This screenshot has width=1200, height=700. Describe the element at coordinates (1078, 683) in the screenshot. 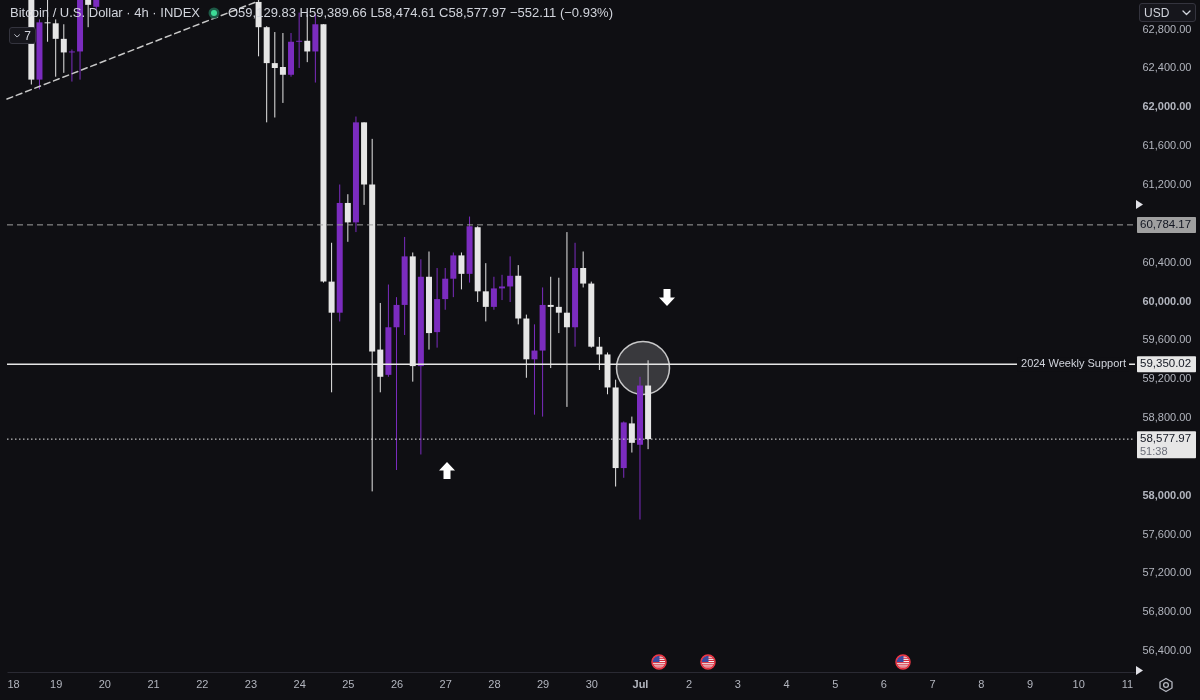

I see `x-tick-label: 10` at that location.